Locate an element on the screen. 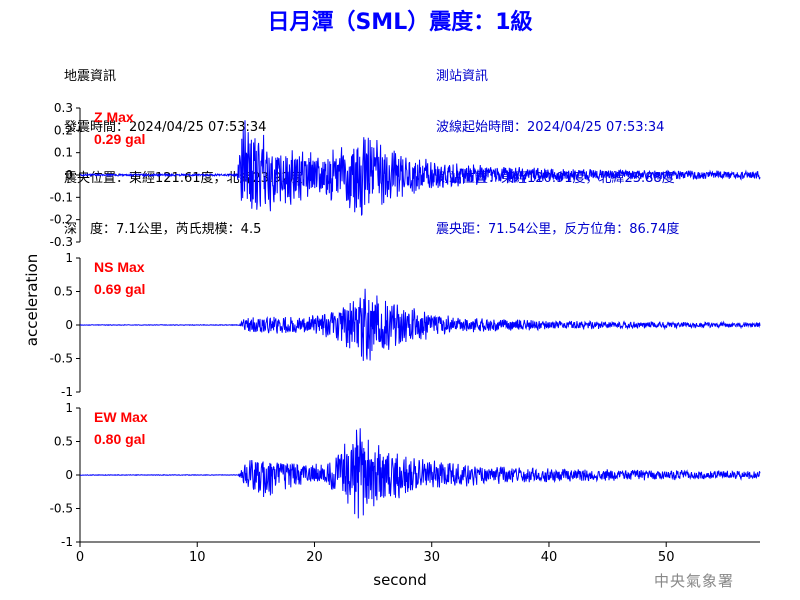 Image resolution: width=800 pixels, height=600 pixels. max-value: 0.69 gal is located at coordinates (119, 289).